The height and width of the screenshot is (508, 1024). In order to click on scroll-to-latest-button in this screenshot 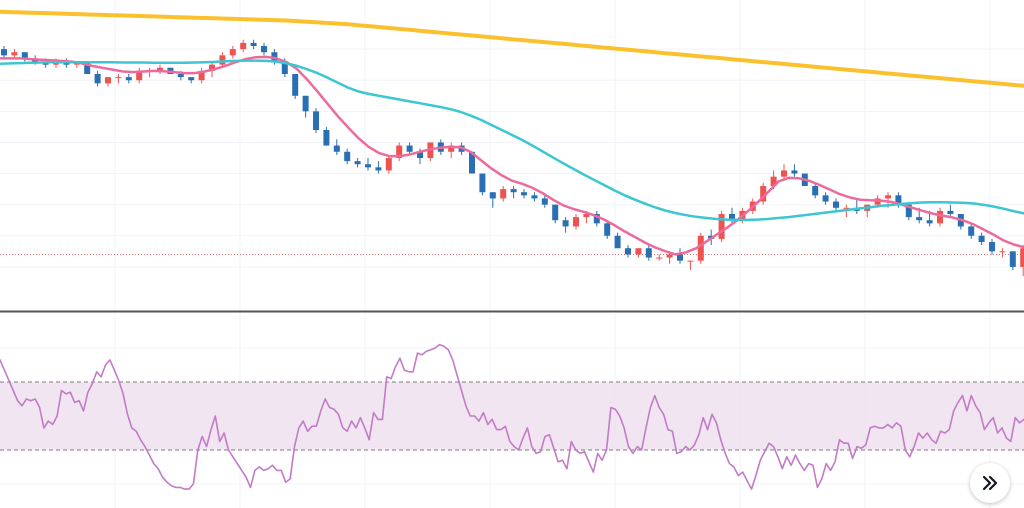, I will do `click(990, 483)`.